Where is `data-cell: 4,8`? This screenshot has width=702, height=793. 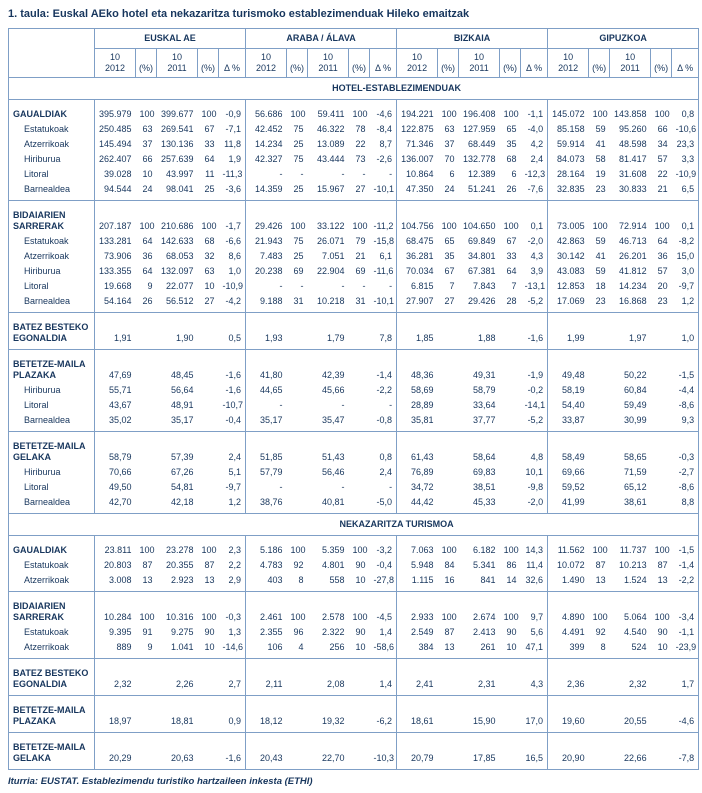 data-cell: 4,8 is located at coordinates (534, 448).